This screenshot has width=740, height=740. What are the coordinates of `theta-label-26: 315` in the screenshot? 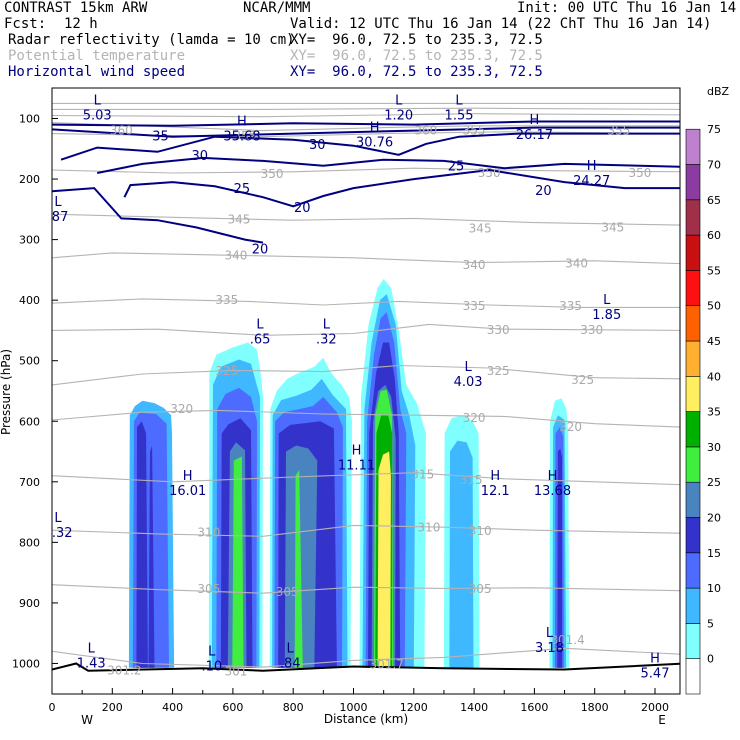 It's located at (471, 480).